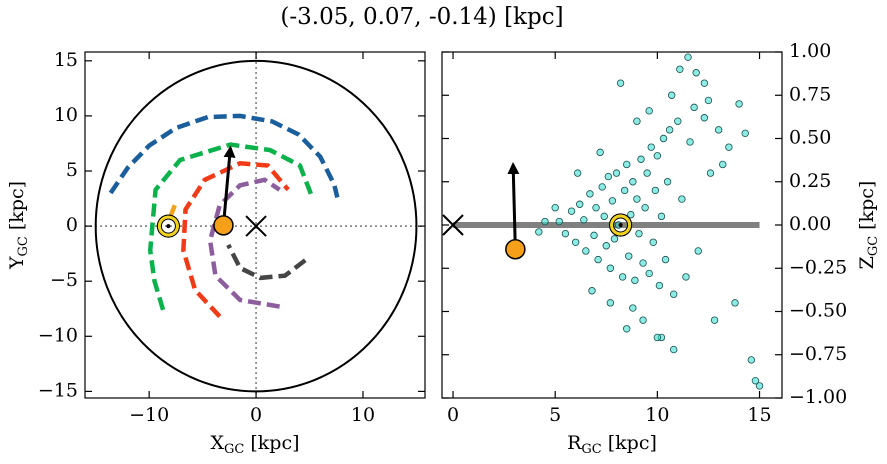 The width and height of the screenshot is (887, 464). I want to click on axis-label: RGC [kpc], so click(612, 444).